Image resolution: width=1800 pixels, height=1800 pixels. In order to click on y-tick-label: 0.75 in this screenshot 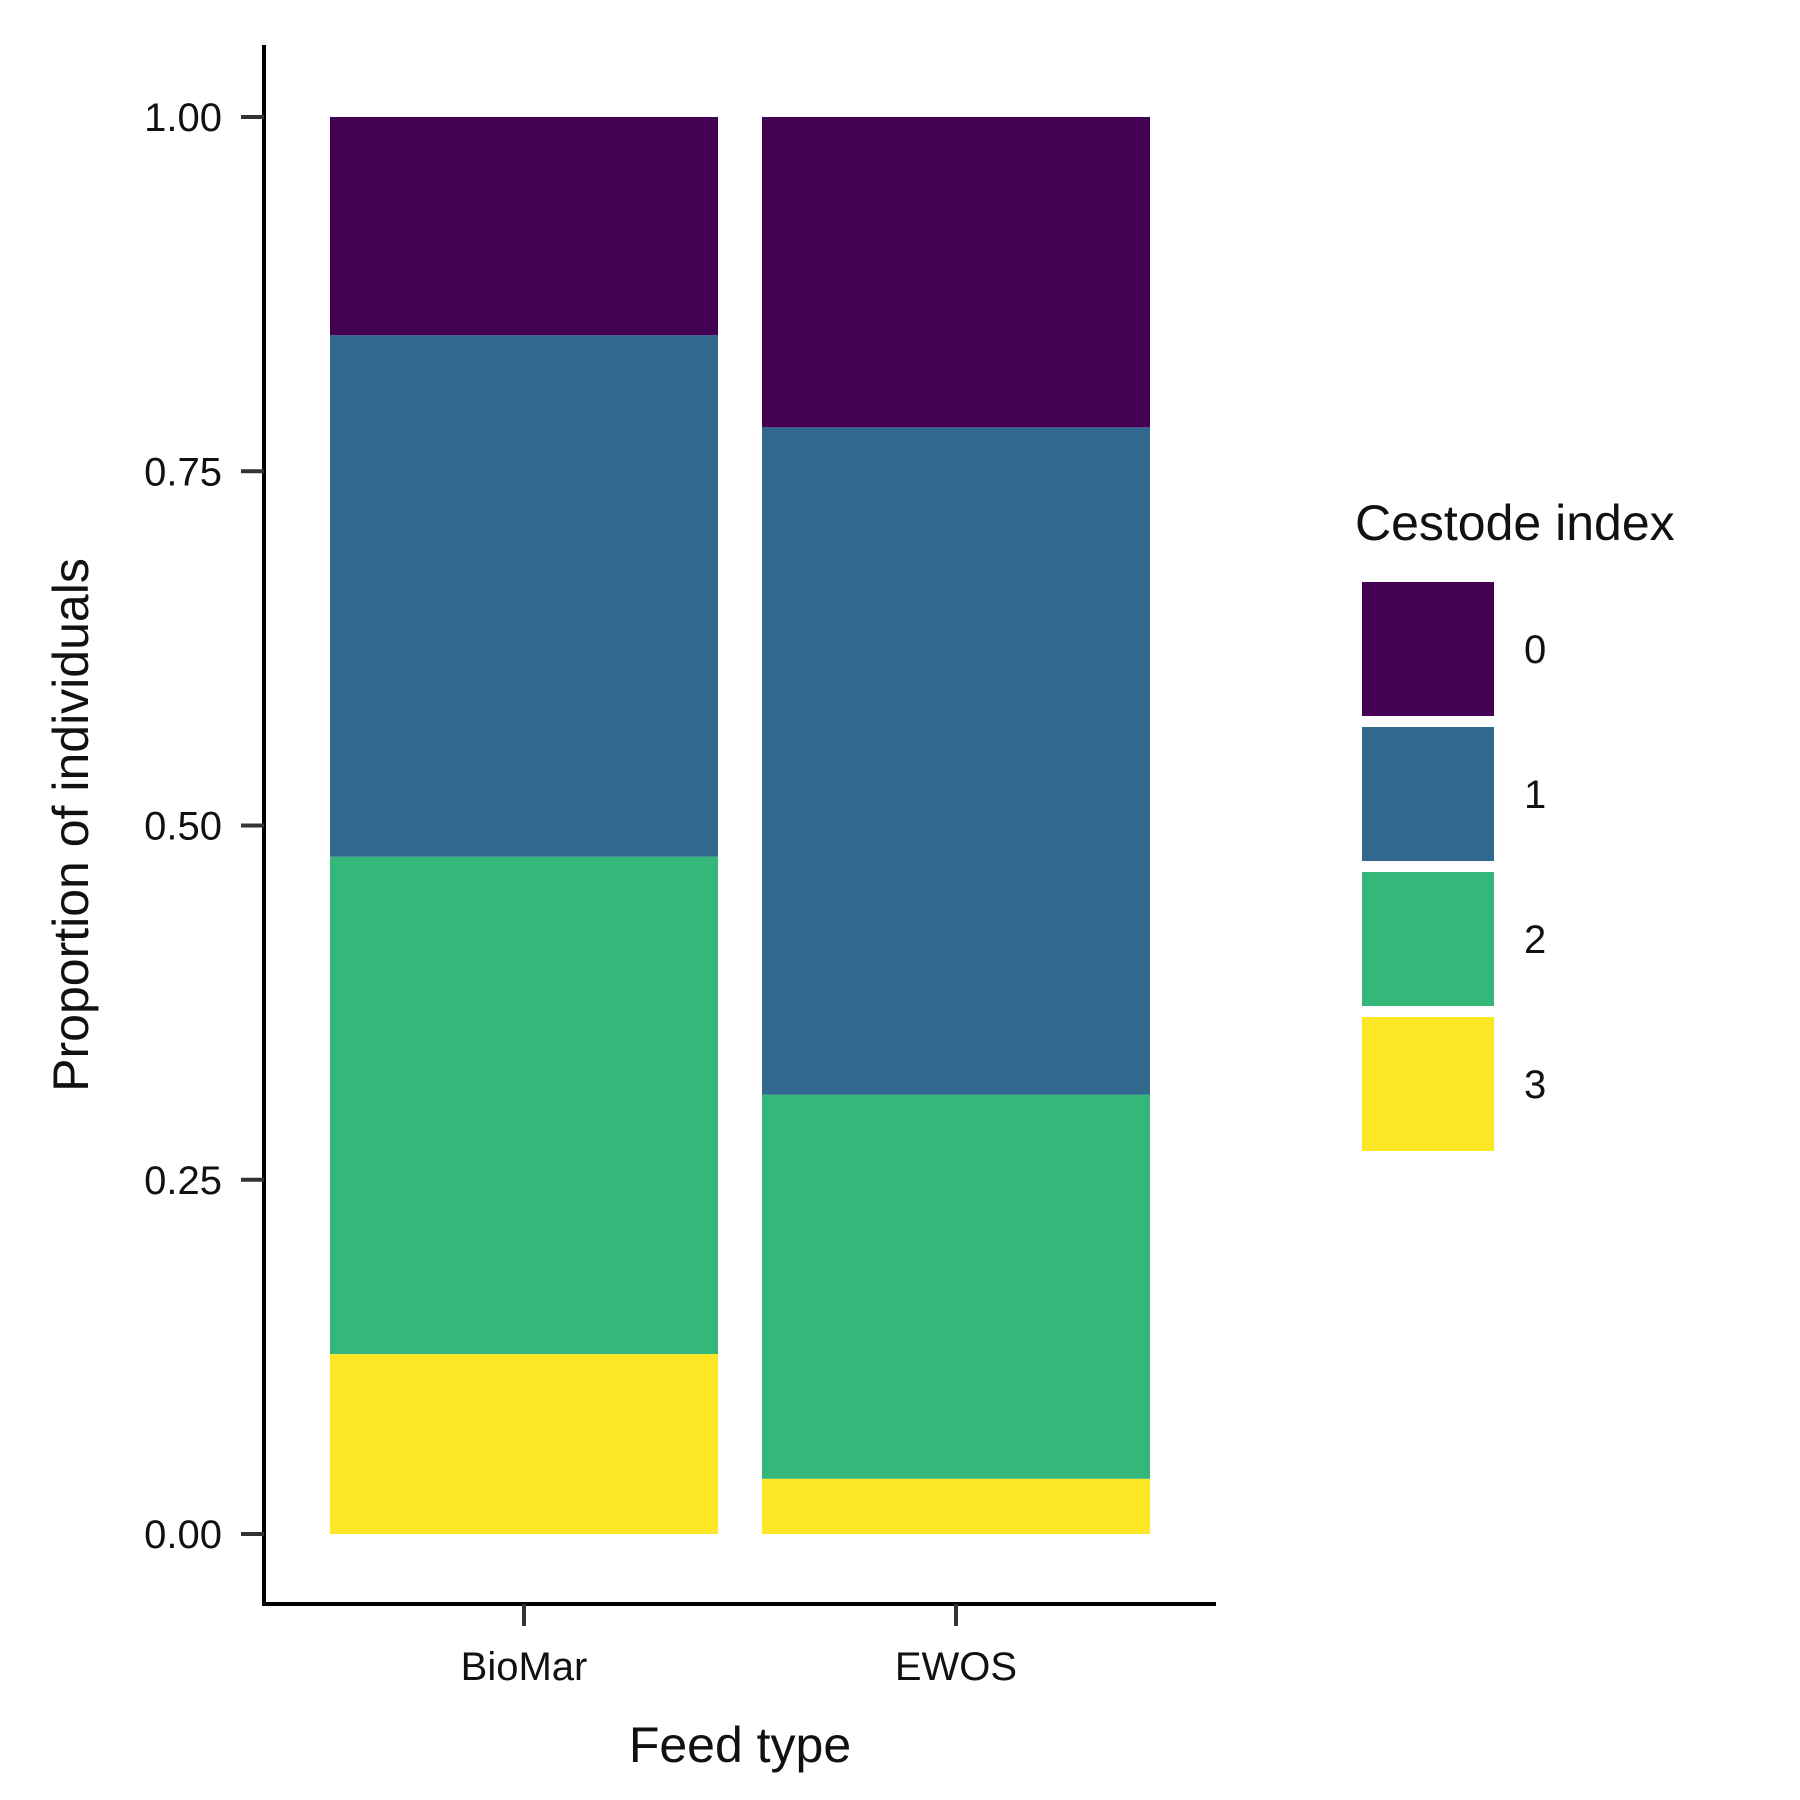, I will do `click(183, 472)`.